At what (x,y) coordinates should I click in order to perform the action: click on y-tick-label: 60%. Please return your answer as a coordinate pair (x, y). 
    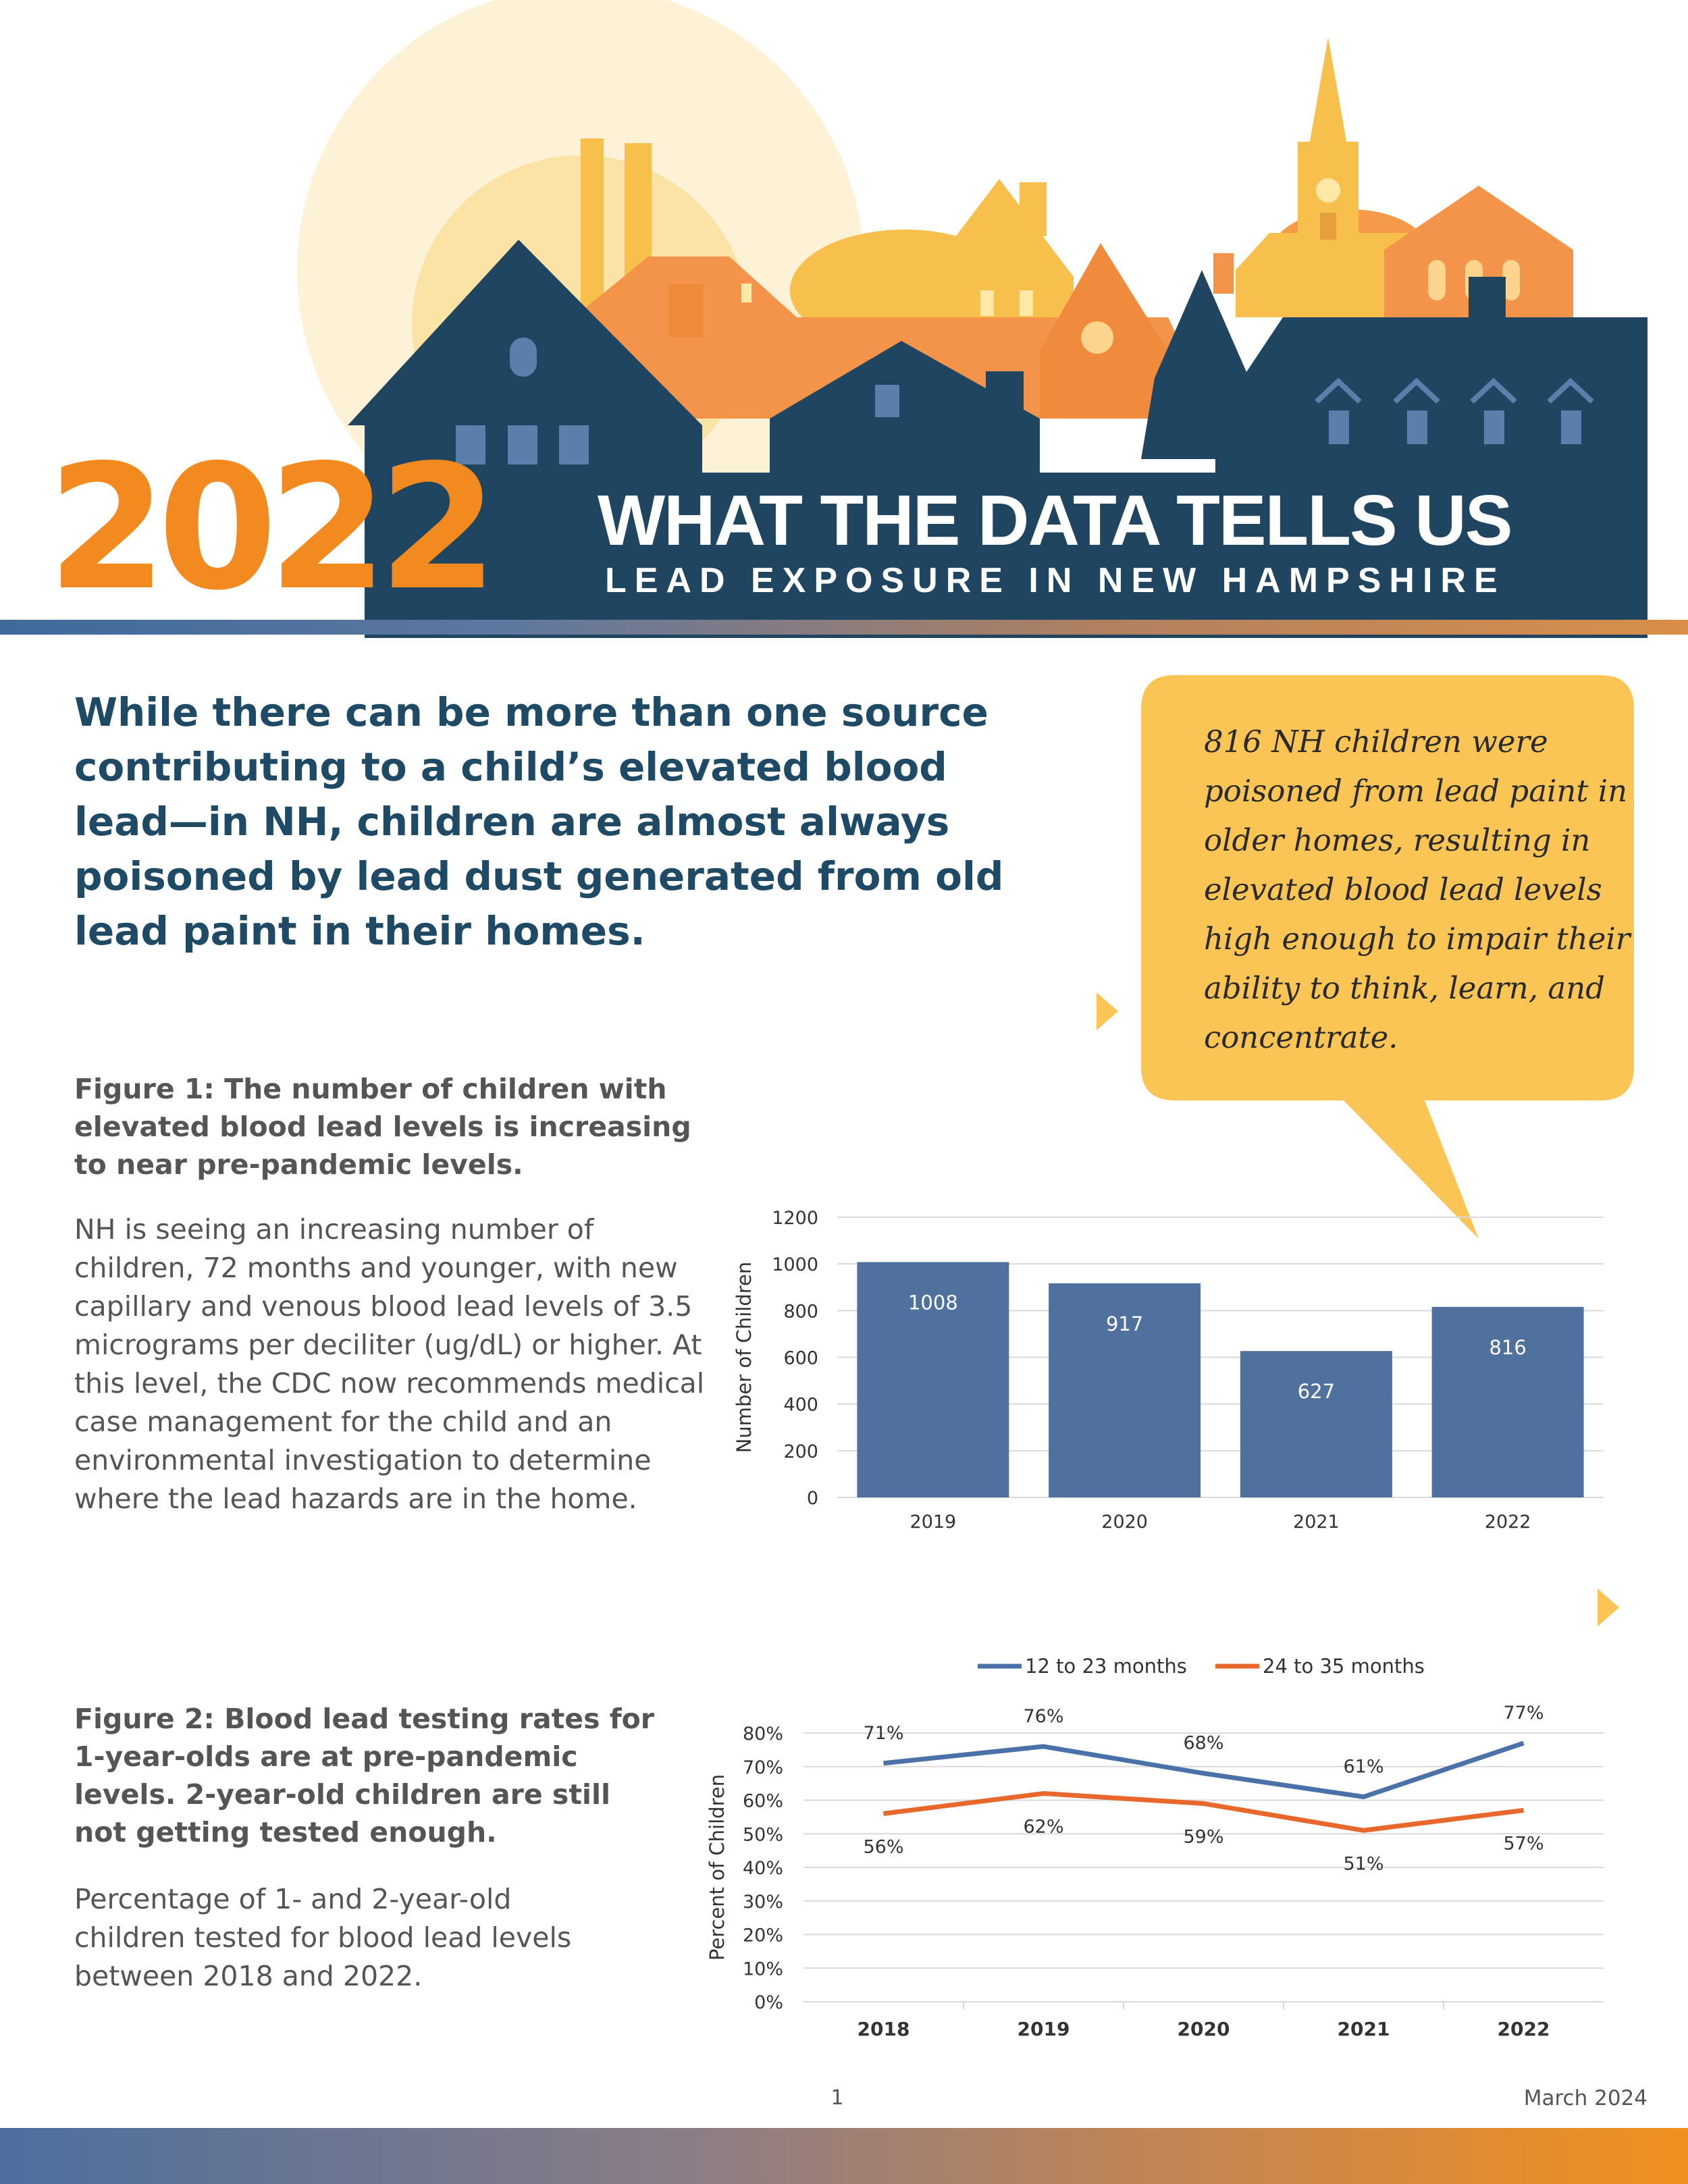
    Looking at the image, I should click on (763, 1801).